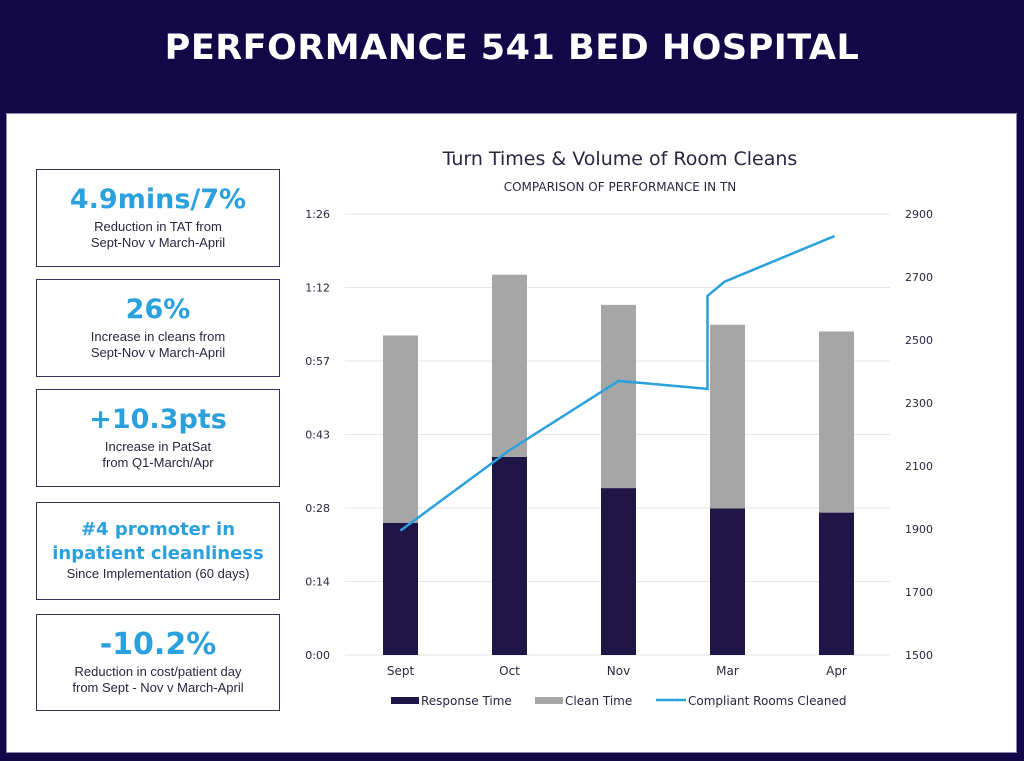  I want to click on x-axis-tick-label: Mar, so click(727, 671).